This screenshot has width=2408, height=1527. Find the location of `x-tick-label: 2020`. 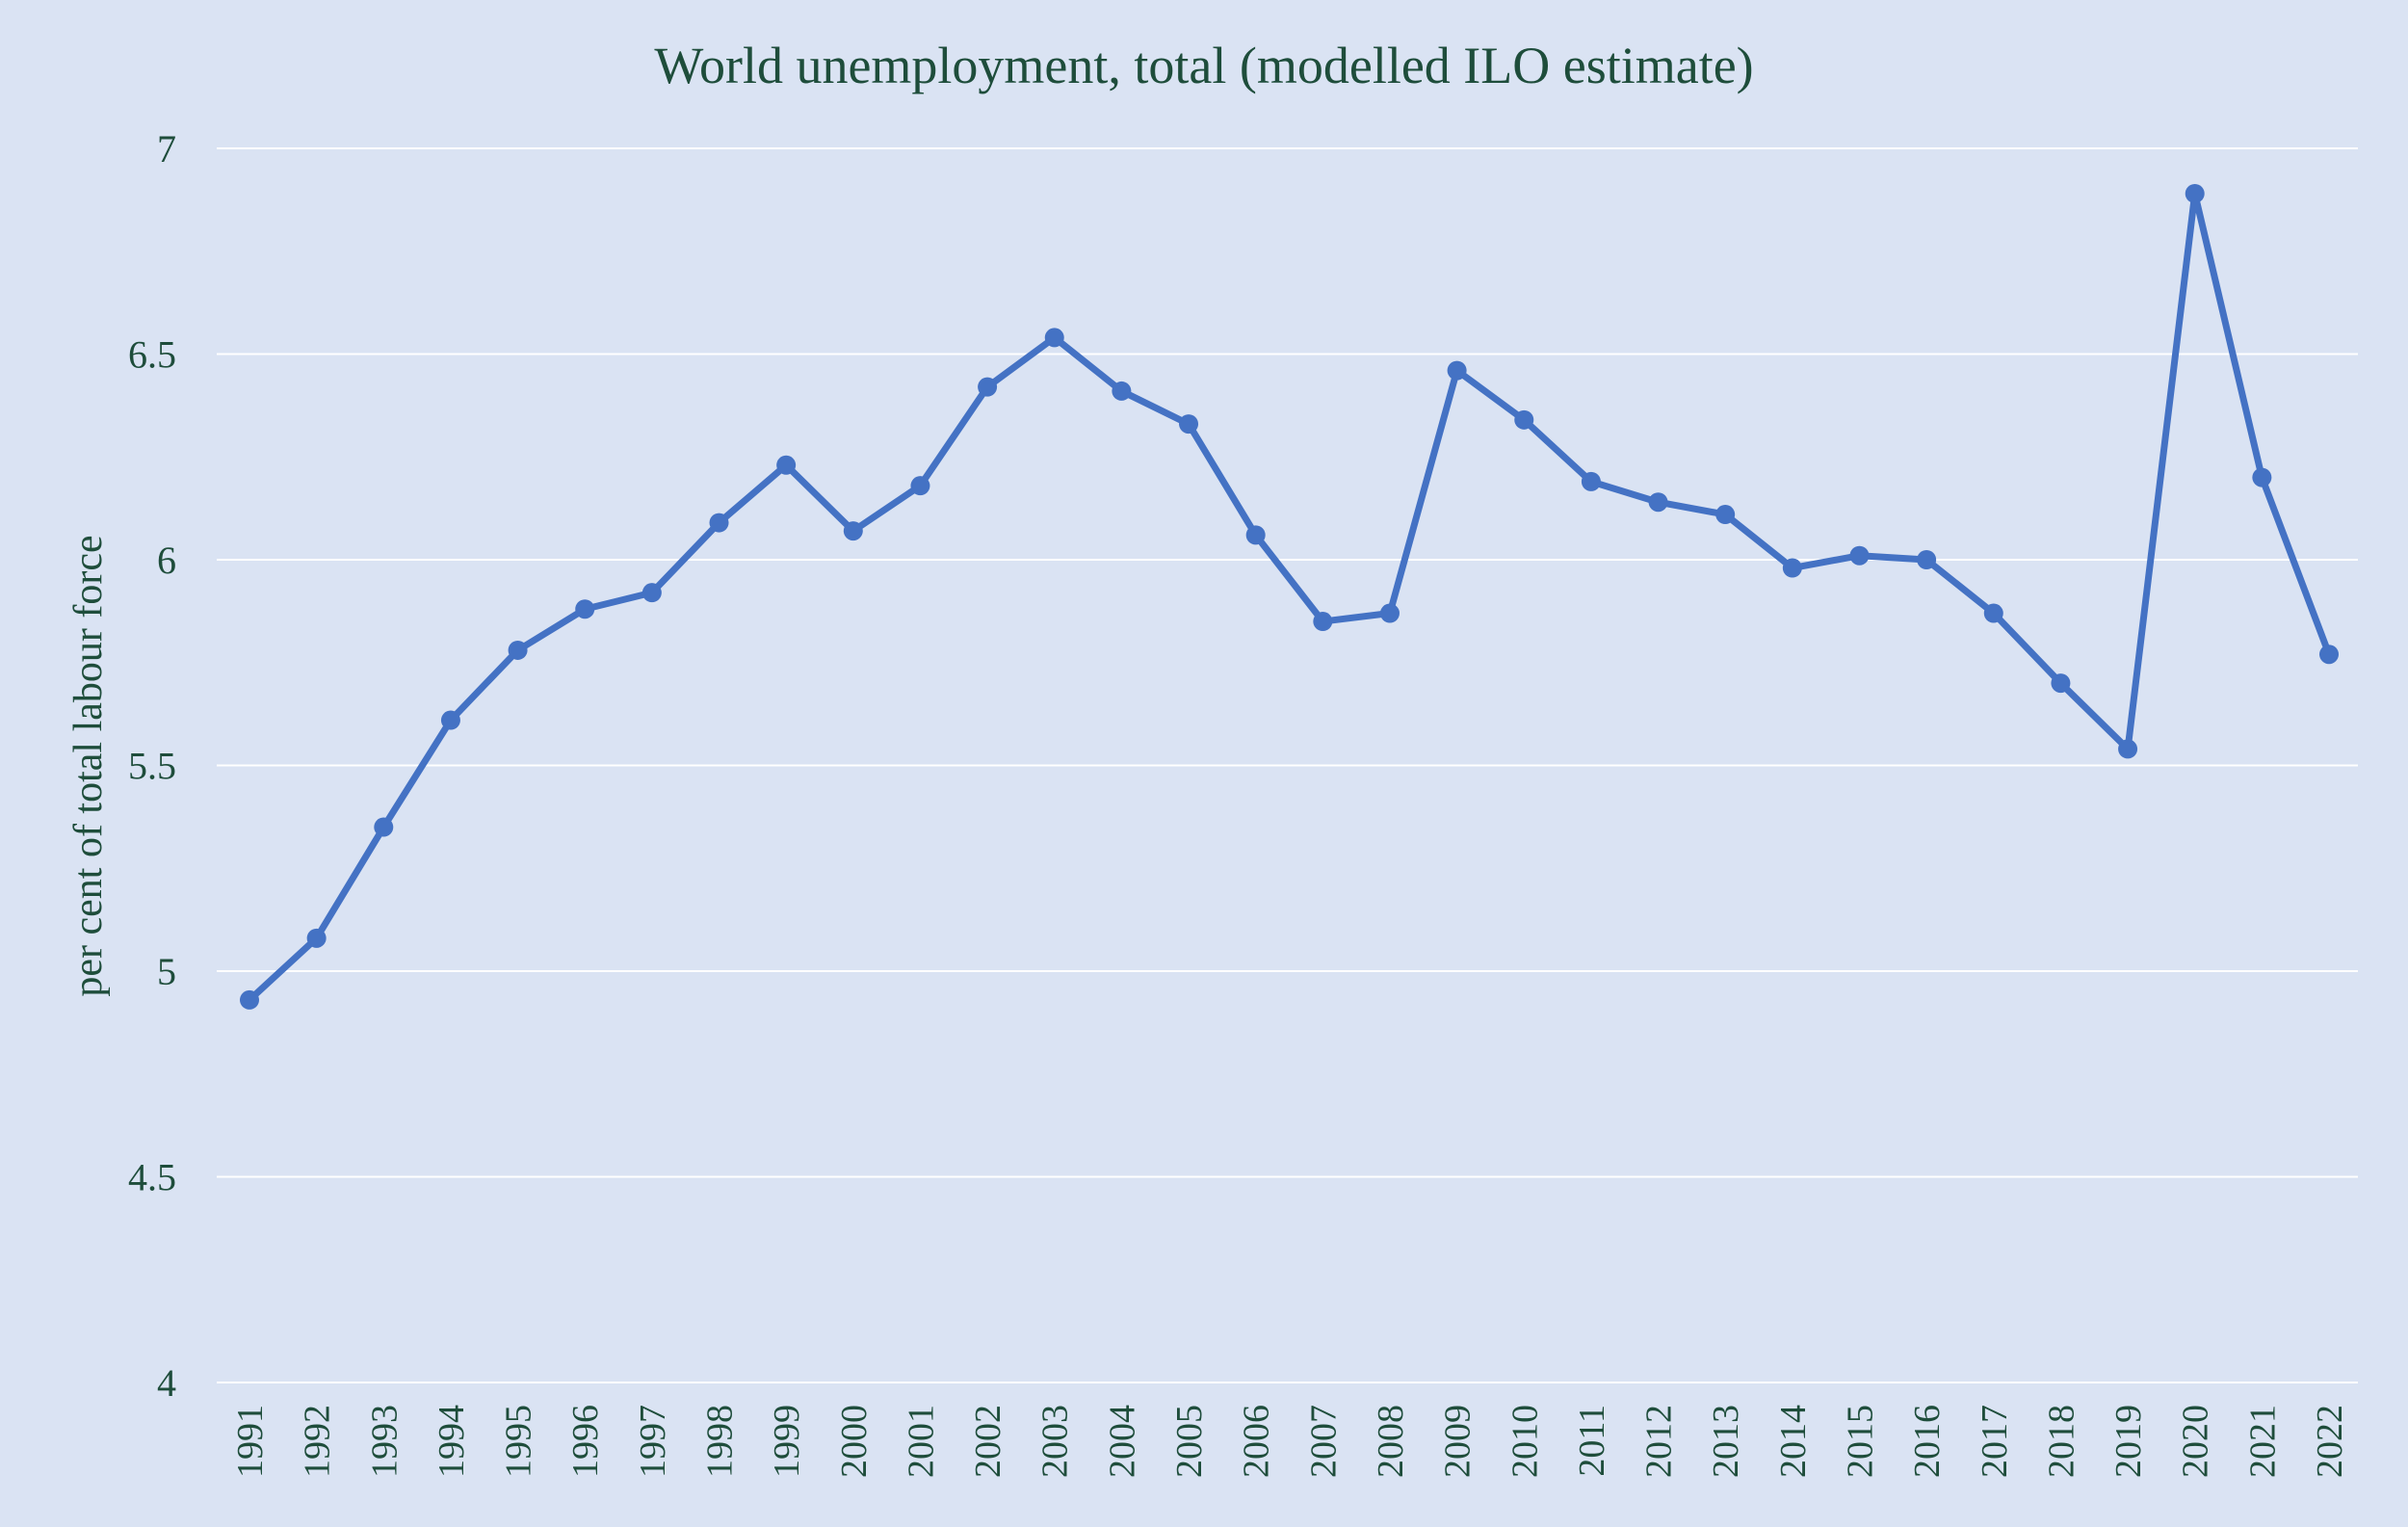

x-tick-label: 2020 is located at coordinates (2196, 1441).